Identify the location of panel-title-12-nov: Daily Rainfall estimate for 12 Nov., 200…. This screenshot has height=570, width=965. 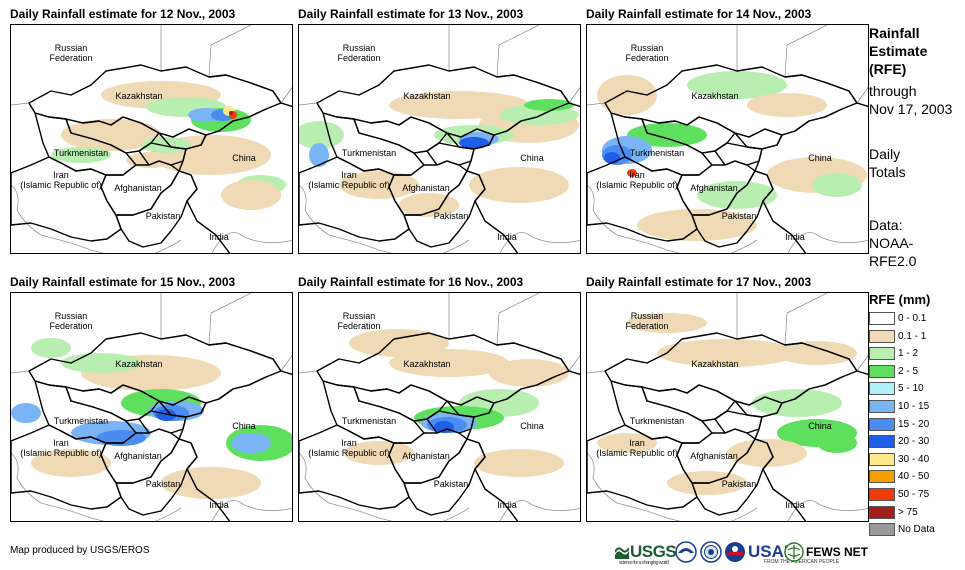
(123, 14).